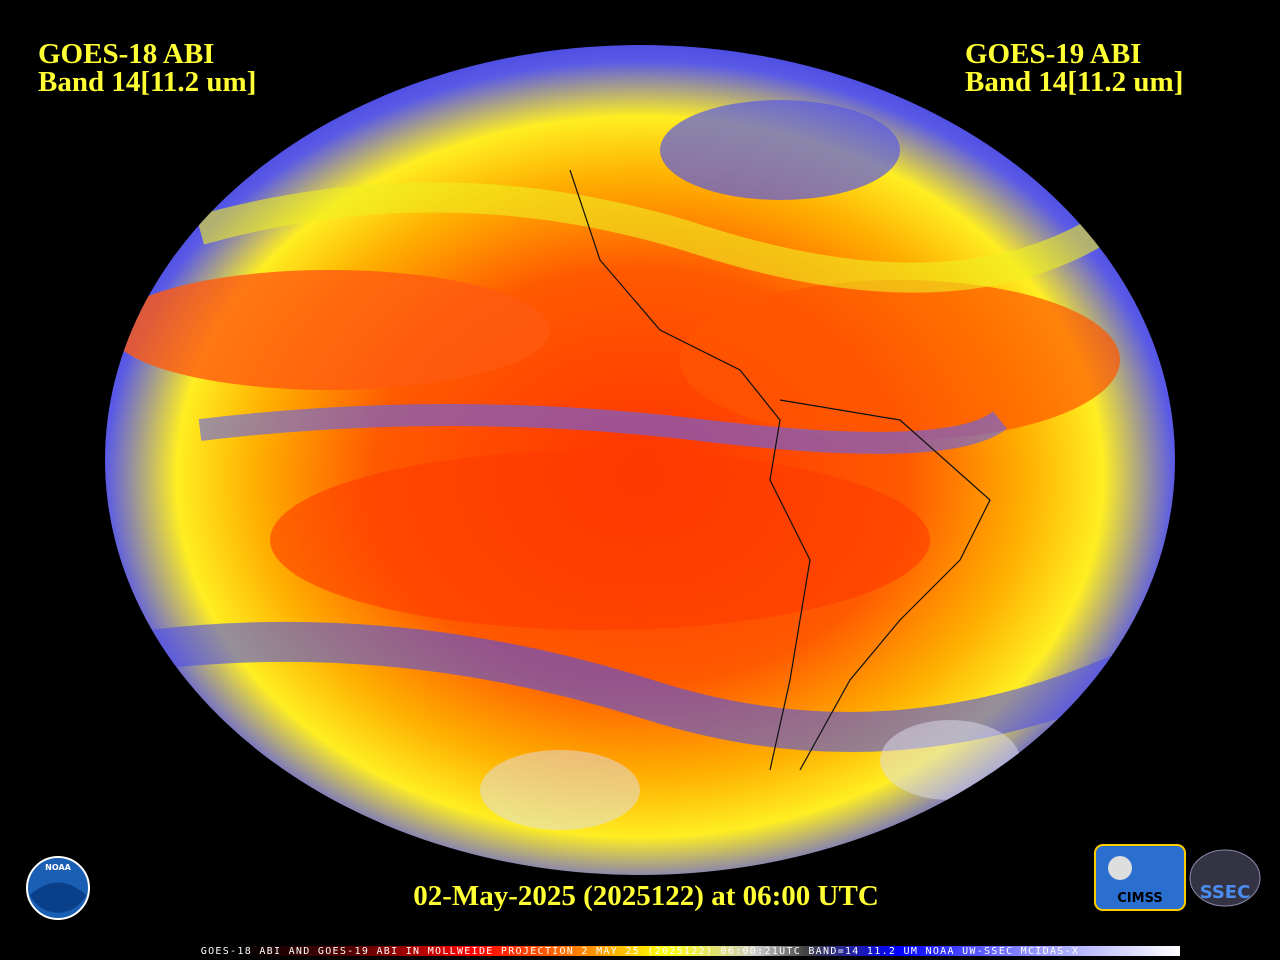  I want to click on left-title: GOES-18 ABI Band 14[11.2 um], so click(147, 68).